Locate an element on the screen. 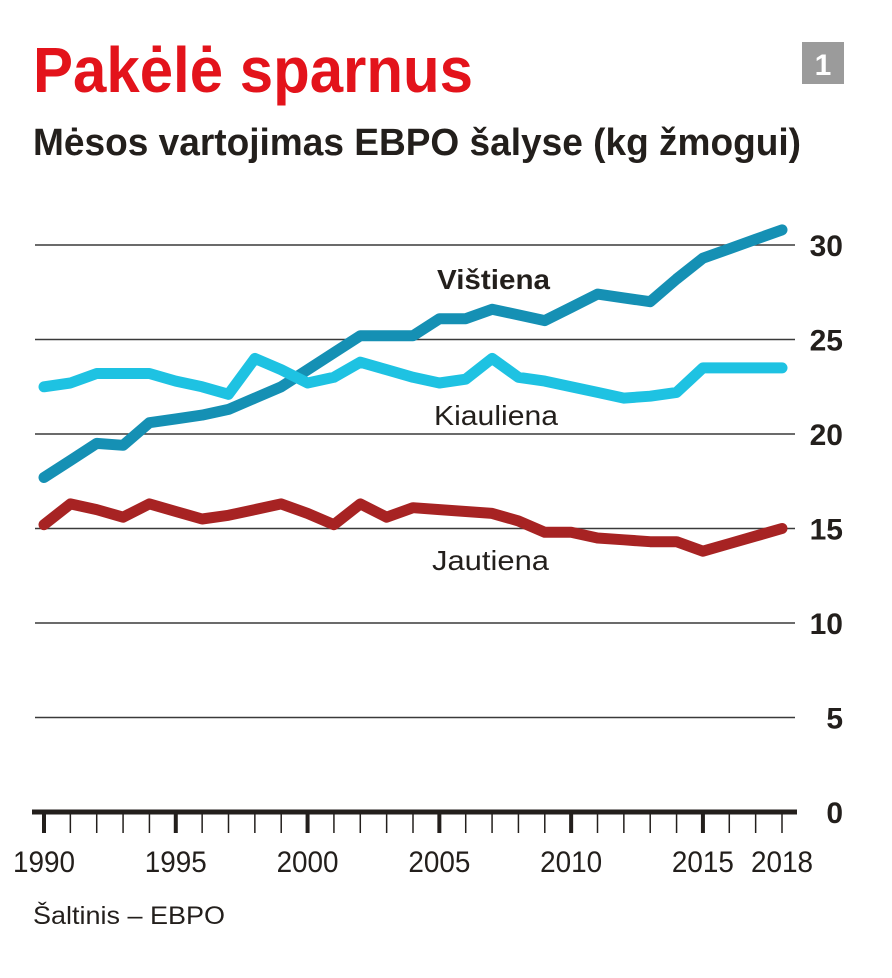 Image resolution: width=892 pixels, height=978 pixels. series-label-pork: Kiauliena is located at coordinates (496, 415).